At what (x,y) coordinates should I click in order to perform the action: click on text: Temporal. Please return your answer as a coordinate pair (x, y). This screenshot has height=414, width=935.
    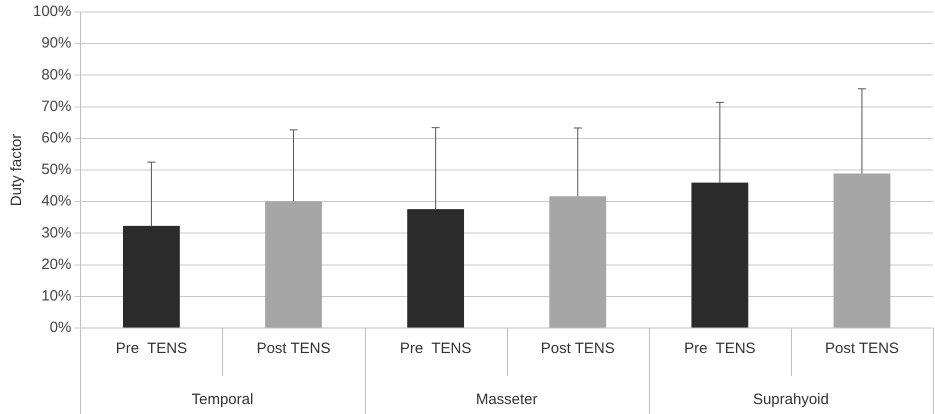
    Looking at the image, I should click on (223, 399).